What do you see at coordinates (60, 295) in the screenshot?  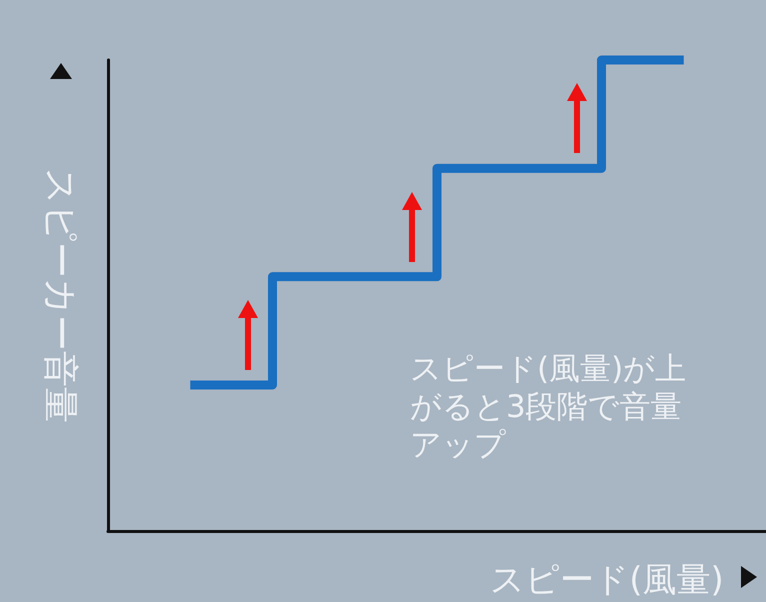 I see `y-axis-title: スピーカー音量` at bounding box center [60, 295].